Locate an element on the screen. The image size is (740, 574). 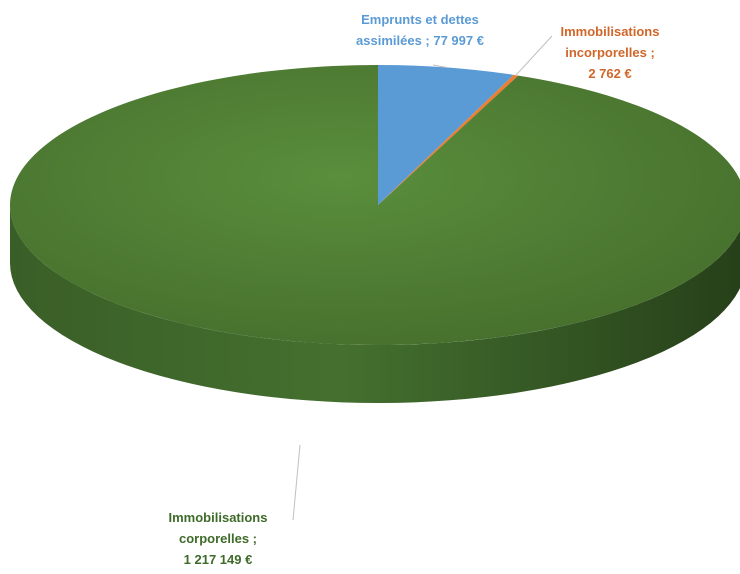
data-label-1: Immobilisations incorporelles ; 2 762 € is located at coordinates (610, 52).